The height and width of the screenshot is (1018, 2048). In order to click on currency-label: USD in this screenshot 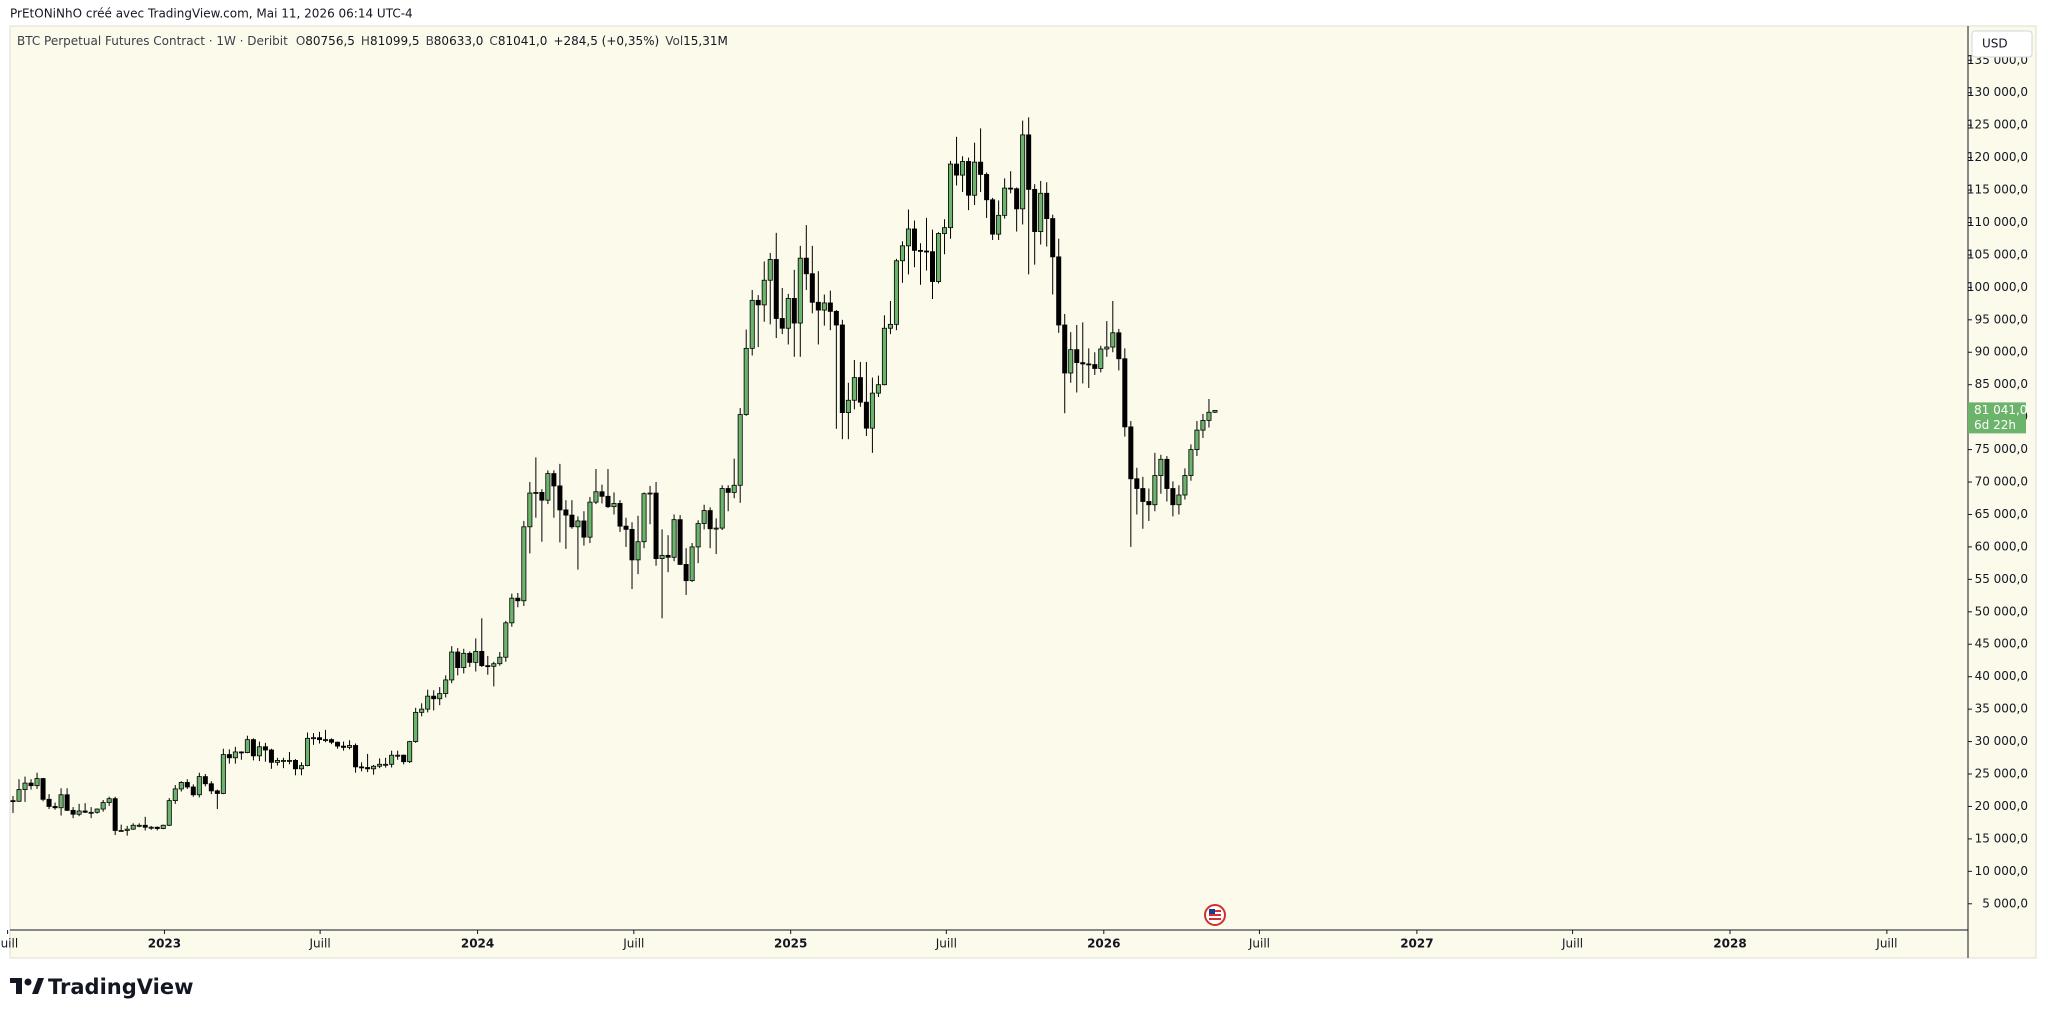, I will do `click(1995, 44)`.